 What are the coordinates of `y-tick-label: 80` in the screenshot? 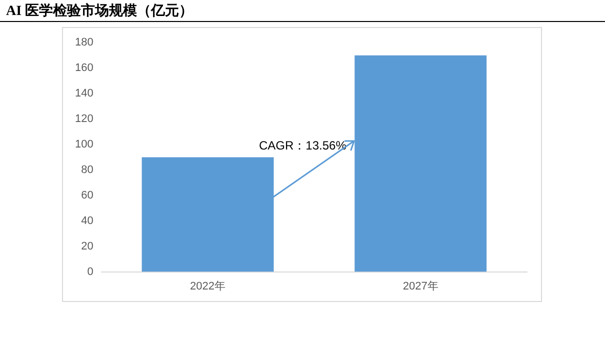 It's located at (87, 170).